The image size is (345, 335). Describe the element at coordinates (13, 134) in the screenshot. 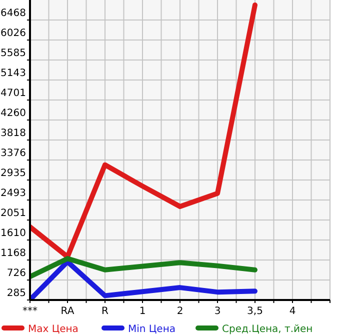

I see `y-tick-label: 3818` at that location.